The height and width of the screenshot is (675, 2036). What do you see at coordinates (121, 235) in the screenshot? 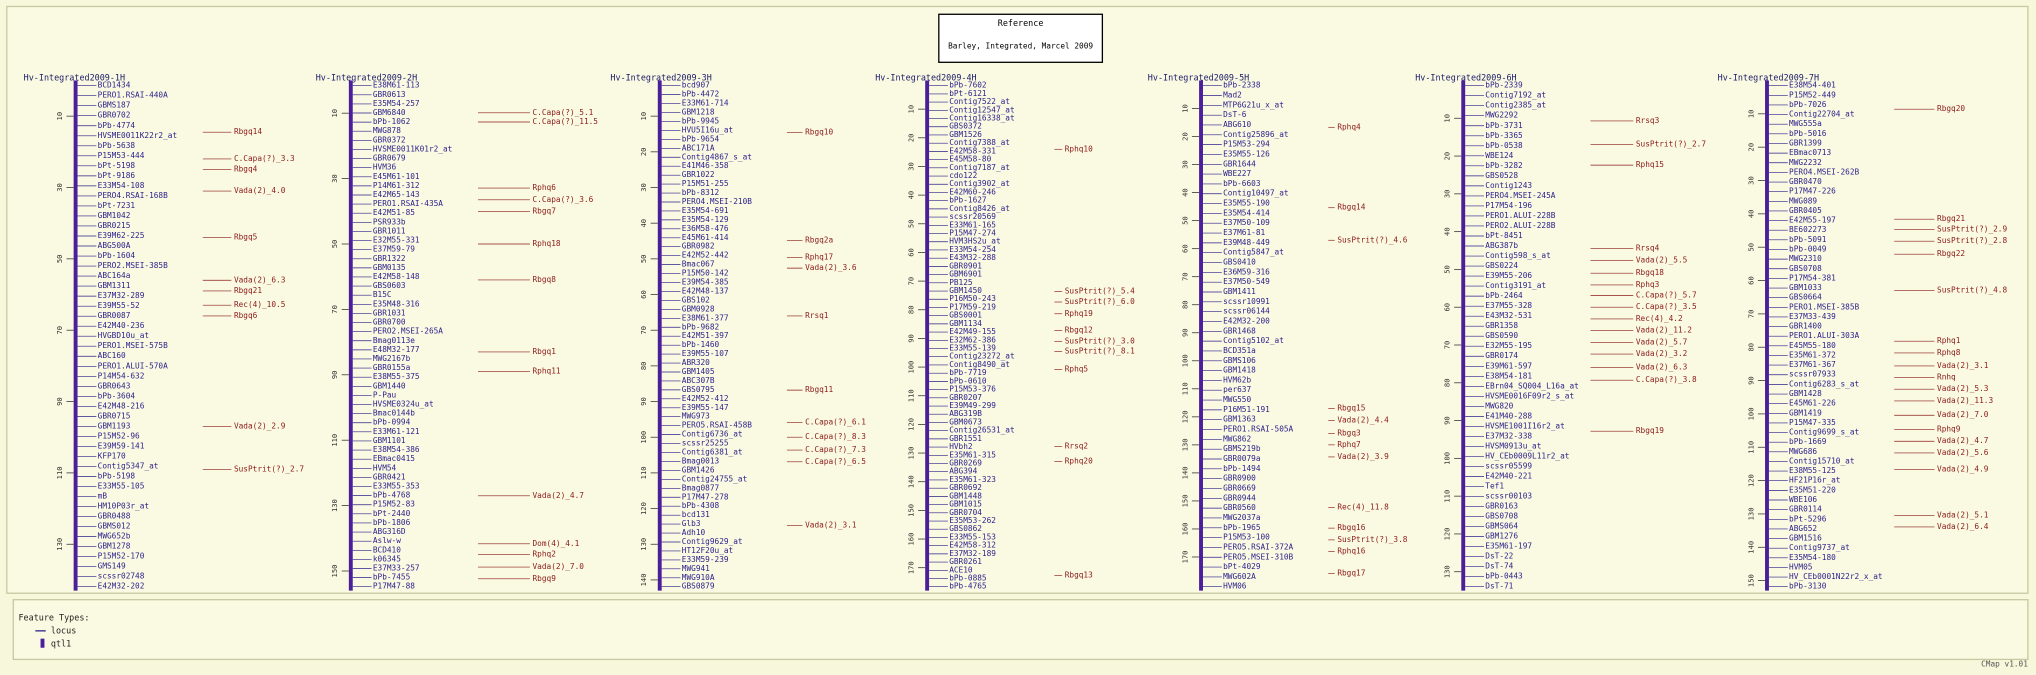
I see `locus-label: E39M62-225` at bounding box center [121, 235].